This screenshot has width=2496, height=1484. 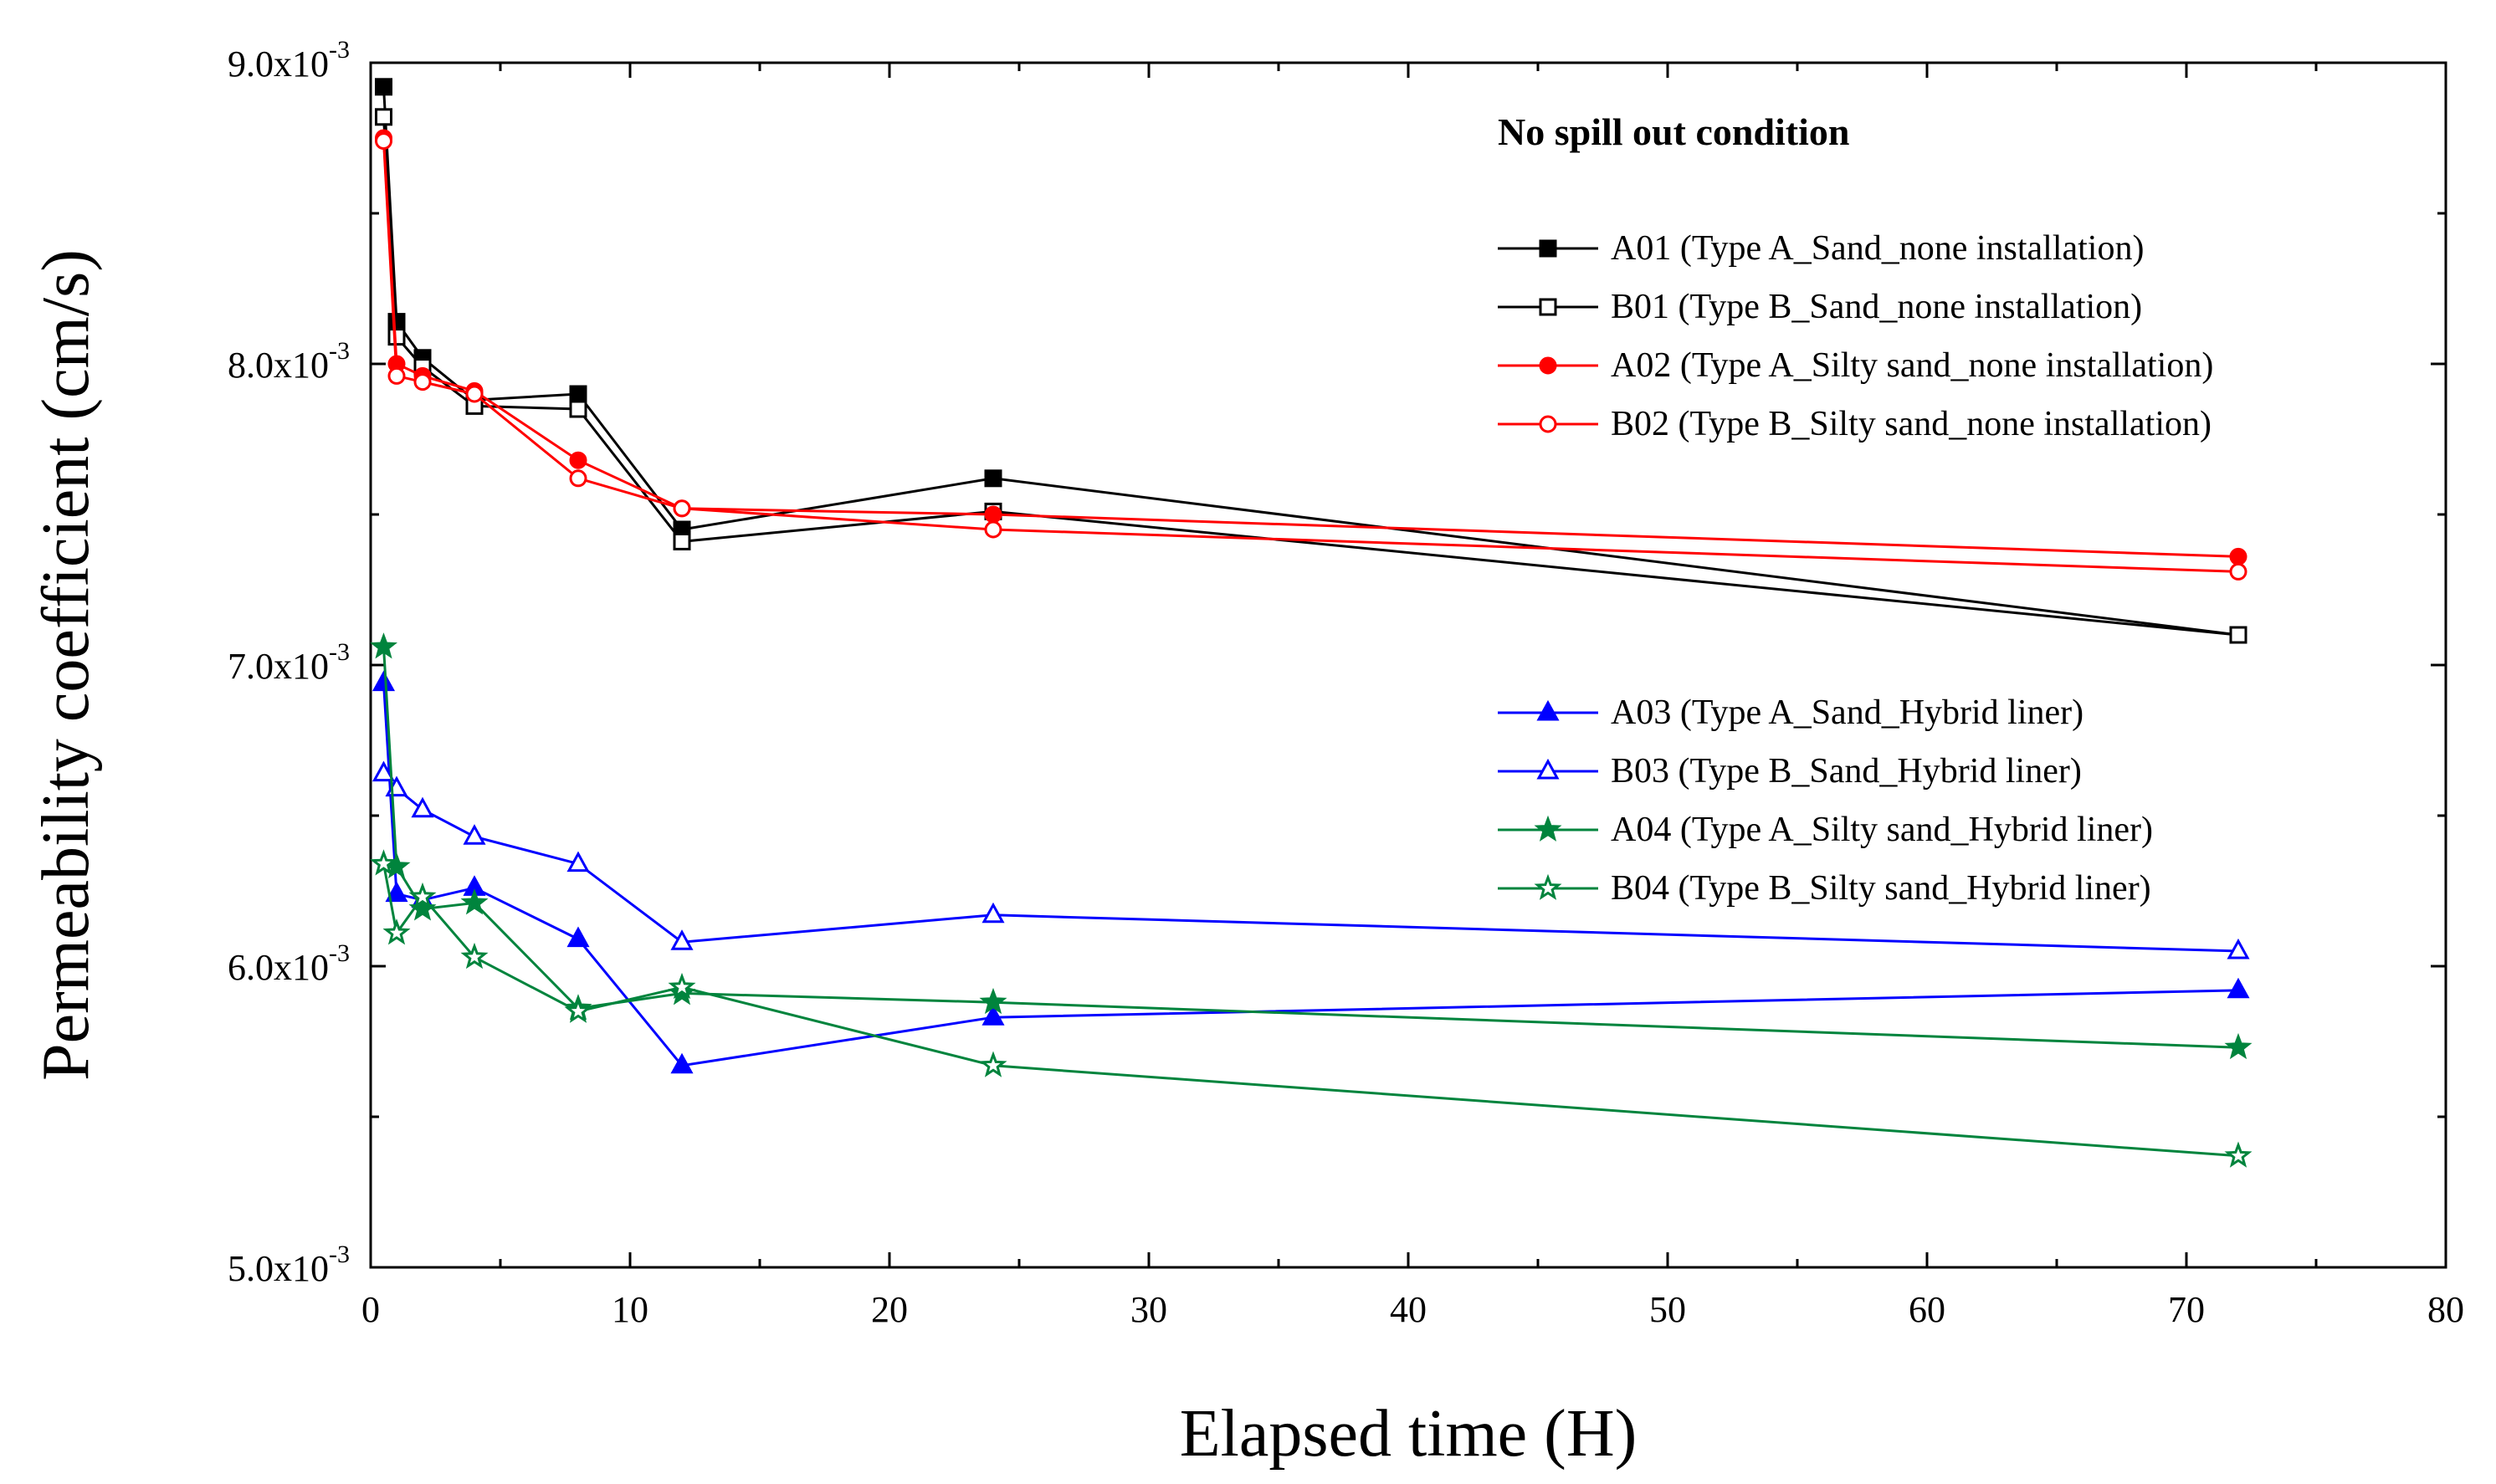 I want to click on x-tick-label: 50, so click(x=1667, y=1309).